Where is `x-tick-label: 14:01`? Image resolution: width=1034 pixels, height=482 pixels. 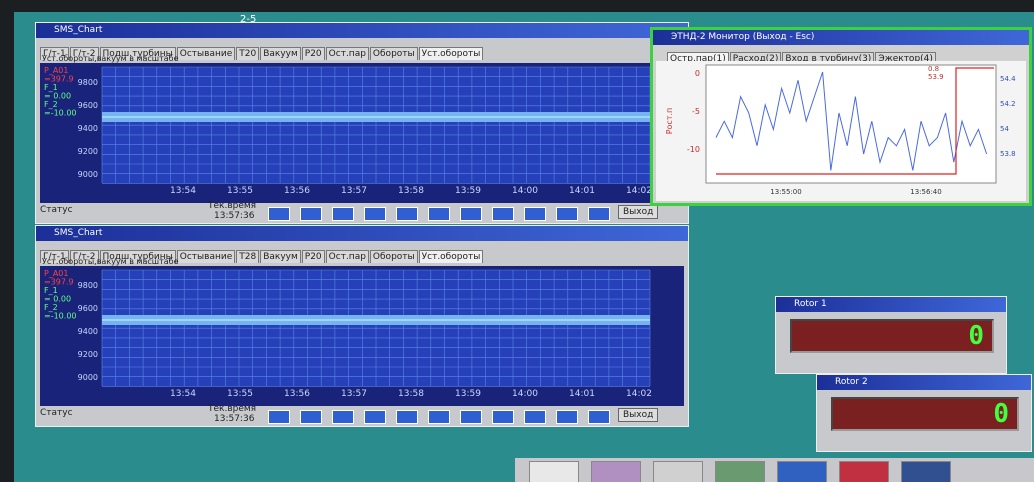 x-tick-label: 14:01 is located at coordinates (582, 394).